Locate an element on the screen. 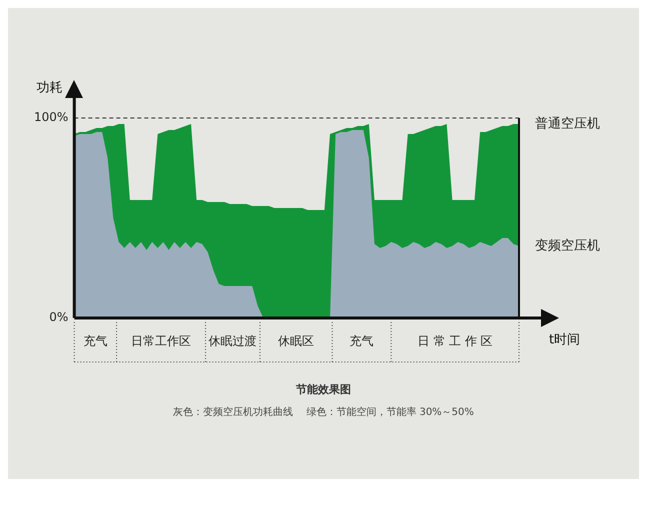  y-tick-label: 100% is located at coordinates (51, 117).